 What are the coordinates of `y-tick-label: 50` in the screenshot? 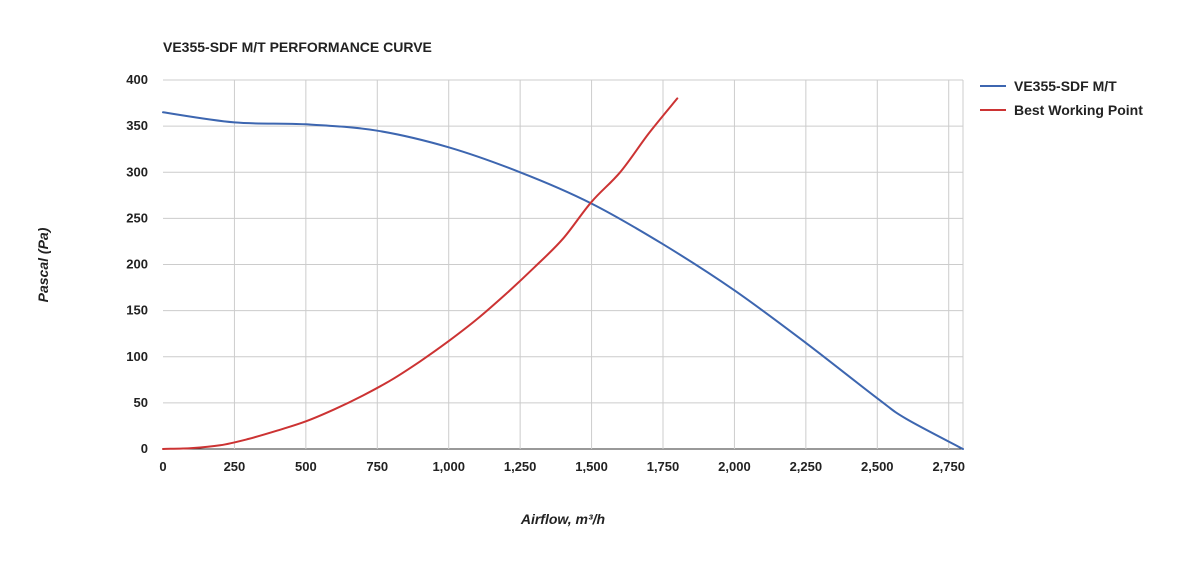 It's located at (141, 402).